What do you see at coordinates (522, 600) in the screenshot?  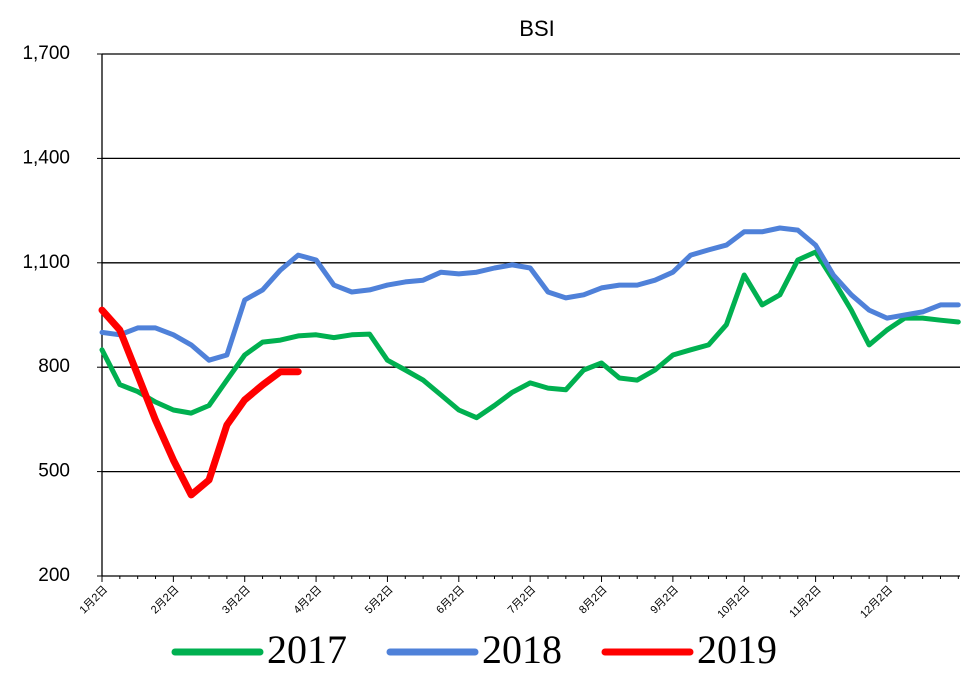 I see `x-tick-label: 7月2日` at bounding box center [522, 600].